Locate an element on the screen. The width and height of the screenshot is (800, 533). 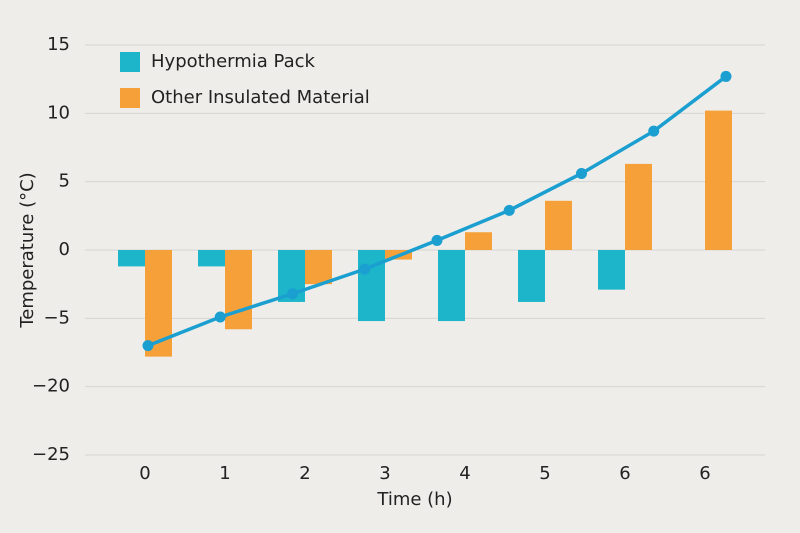
x-tick-label: 4 is located at coordinates (464, 473).